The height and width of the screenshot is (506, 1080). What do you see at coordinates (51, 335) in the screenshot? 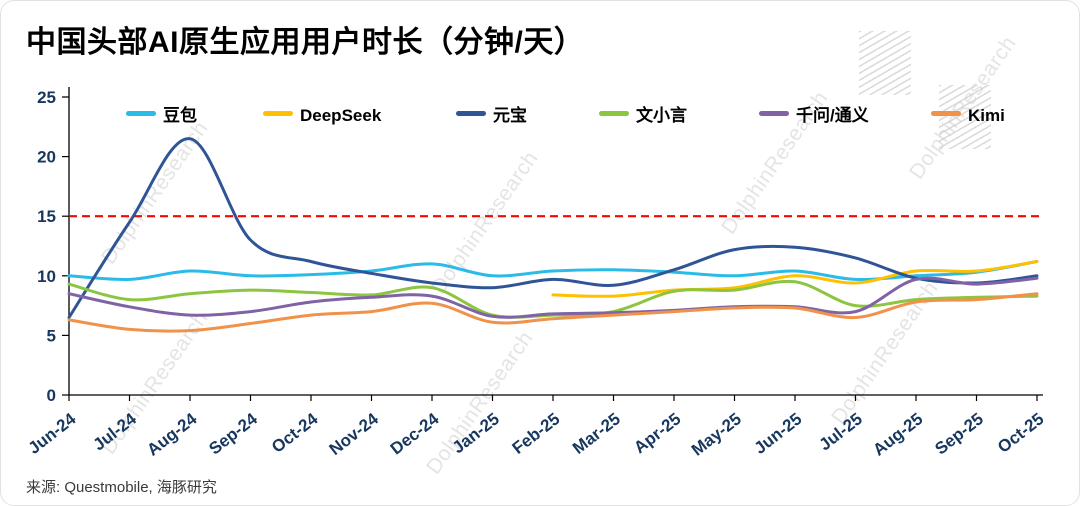
I see `y-tick-label: 5` at bounding box center [51, 335].